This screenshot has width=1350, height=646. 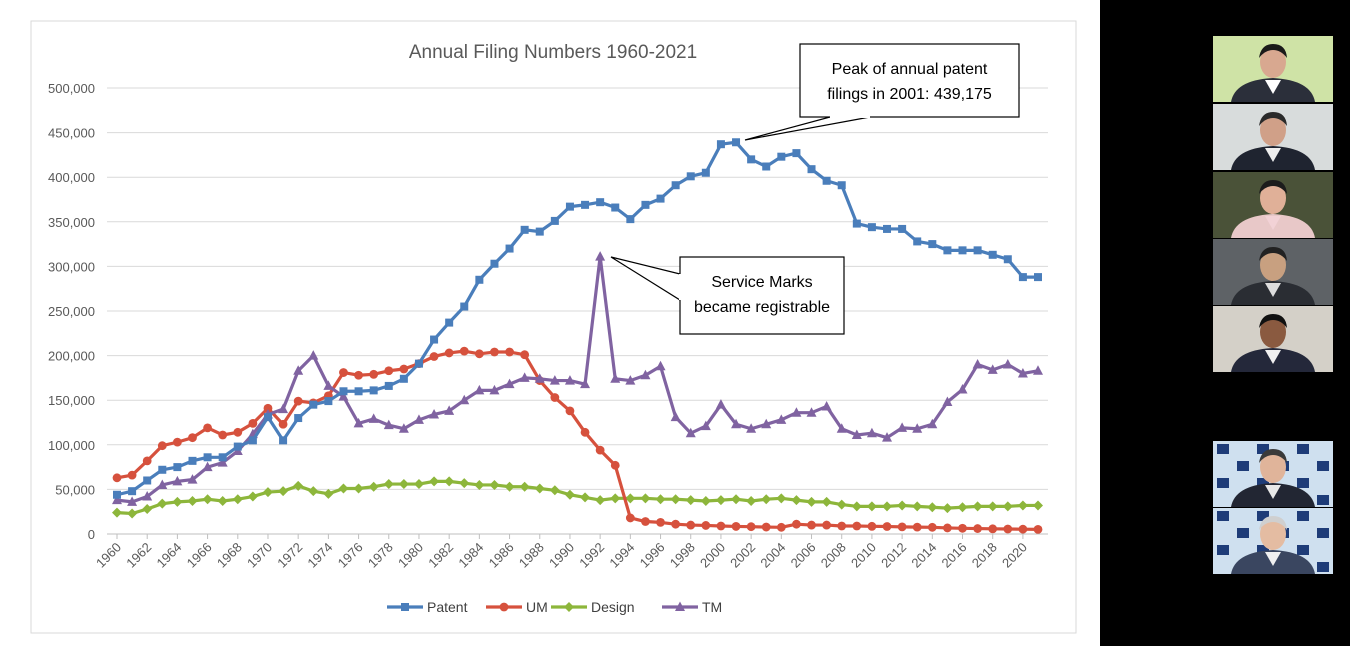 What do you see at coordinates (71, 133) in the screenshot?
I see `y-tick-label: 450,000` at bounding box center [71, 133].